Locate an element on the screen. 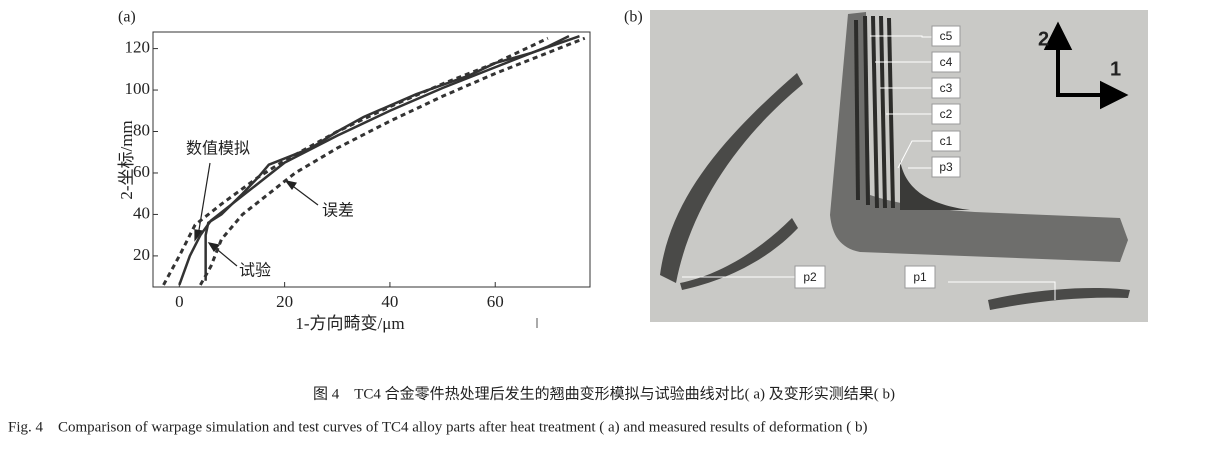  annotation: 试验 is located at coordinates (255, 271).